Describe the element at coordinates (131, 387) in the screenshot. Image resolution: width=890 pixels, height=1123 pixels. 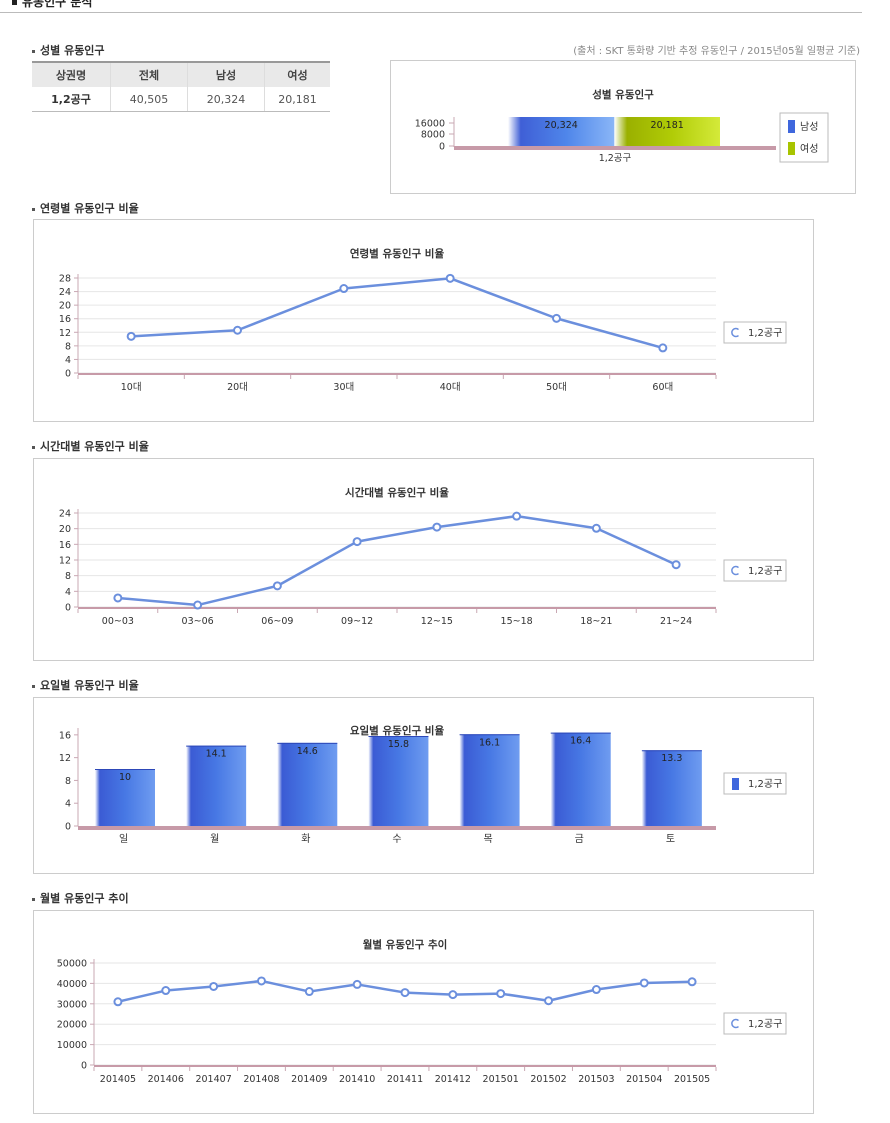
I see `x-tick-label: 10대` at that location.